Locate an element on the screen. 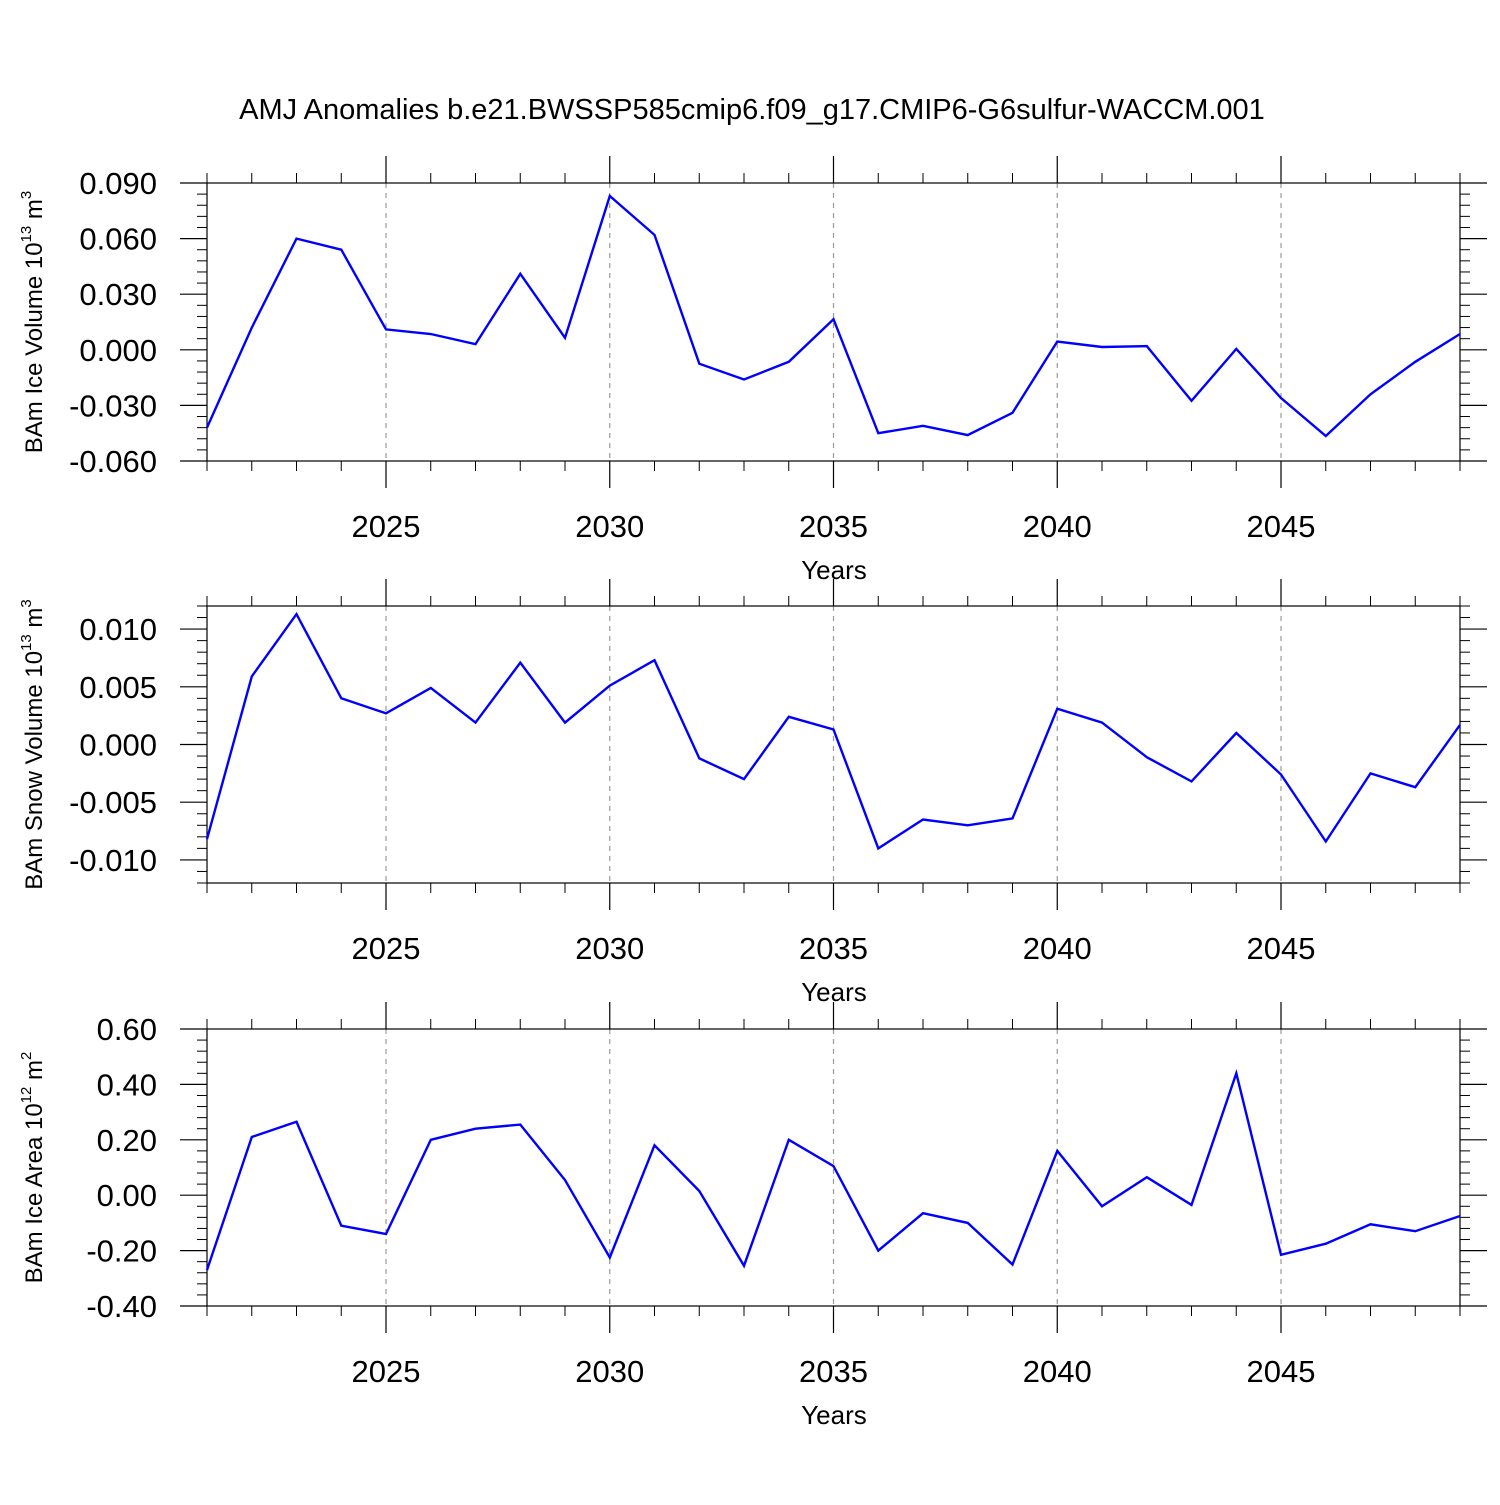  y-tick-label: 0.010 is located at coordinates (118, 629).